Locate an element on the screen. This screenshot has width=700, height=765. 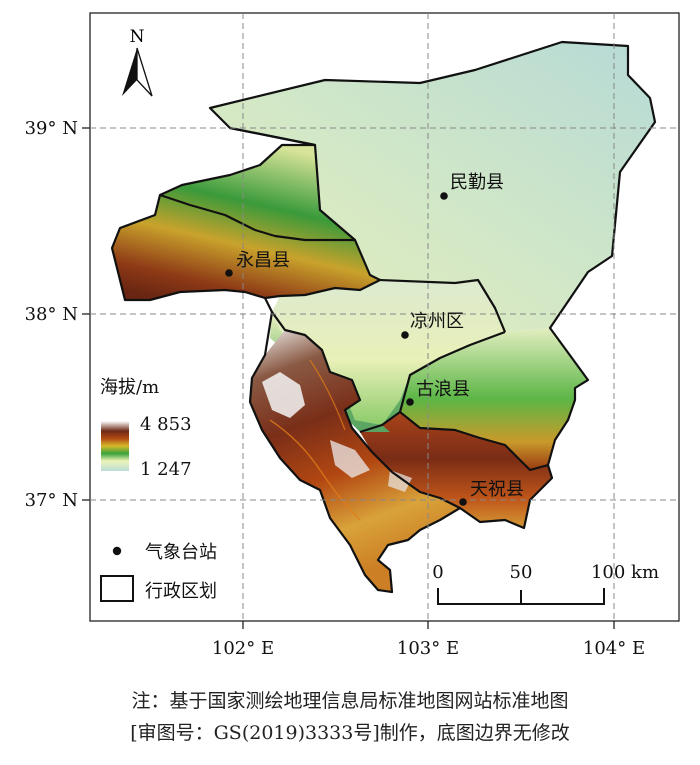
map-note-line-1: 注：基于国家测绘地理信息局标准地图网站标准地图 is located at coordinates (350, 701).